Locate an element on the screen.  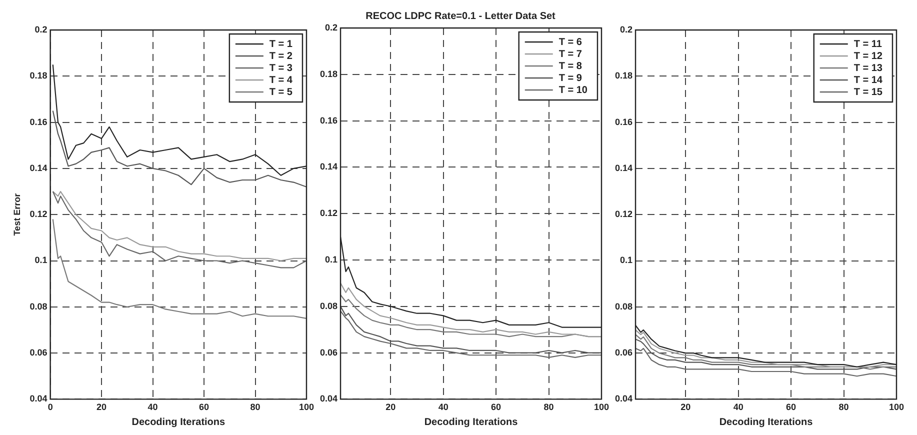
x-tick-label: 0 is located at coordinates (50, 407).